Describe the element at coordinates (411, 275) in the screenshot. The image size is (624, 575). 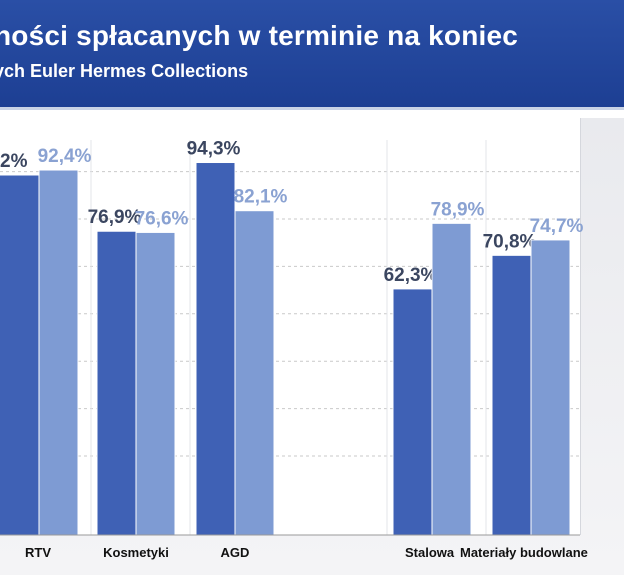
I see `data-label: 62,3%` at that location.